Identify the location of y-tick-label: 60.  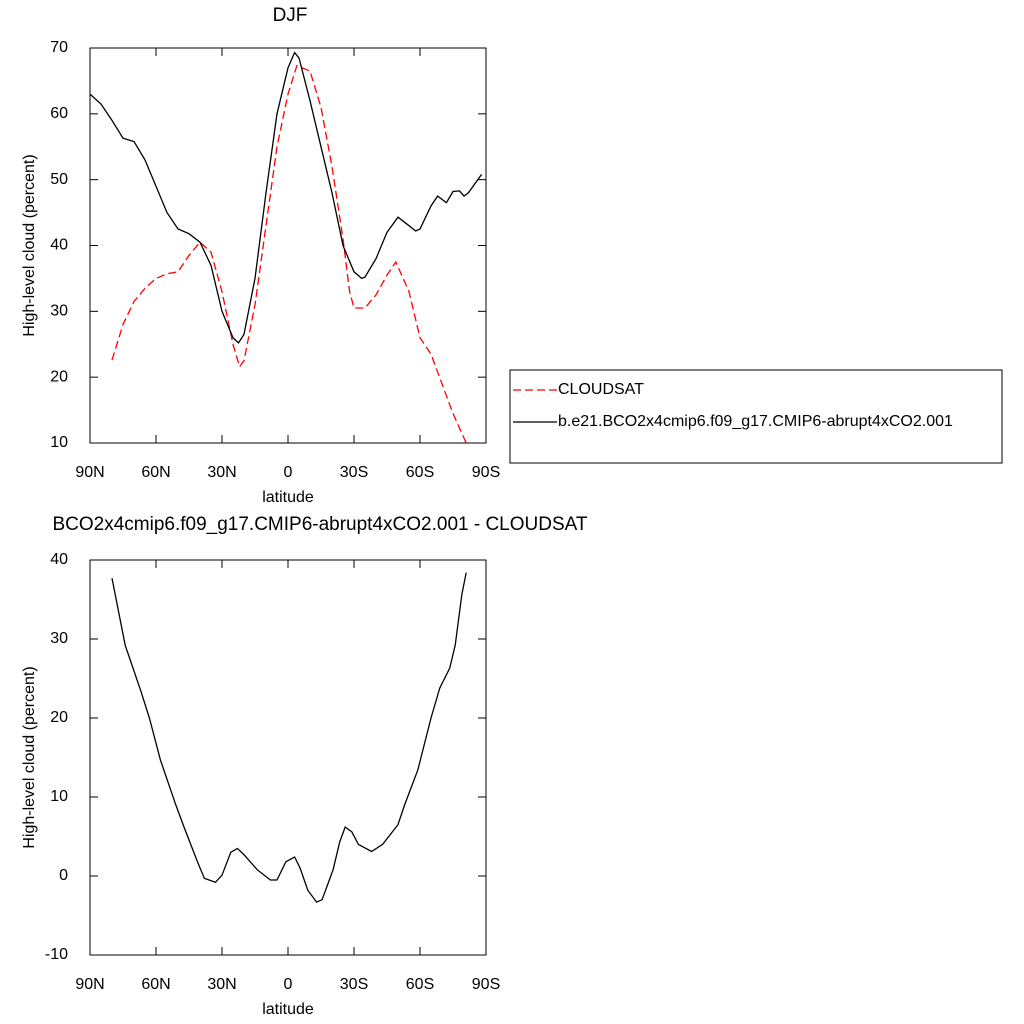
(59, 113).